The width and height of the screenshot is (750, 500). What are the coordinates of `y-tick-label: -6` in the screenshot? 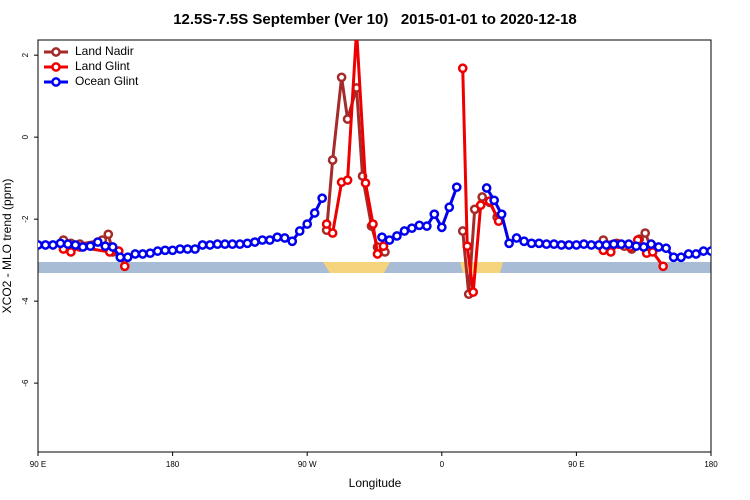 It's located at (25, 383).